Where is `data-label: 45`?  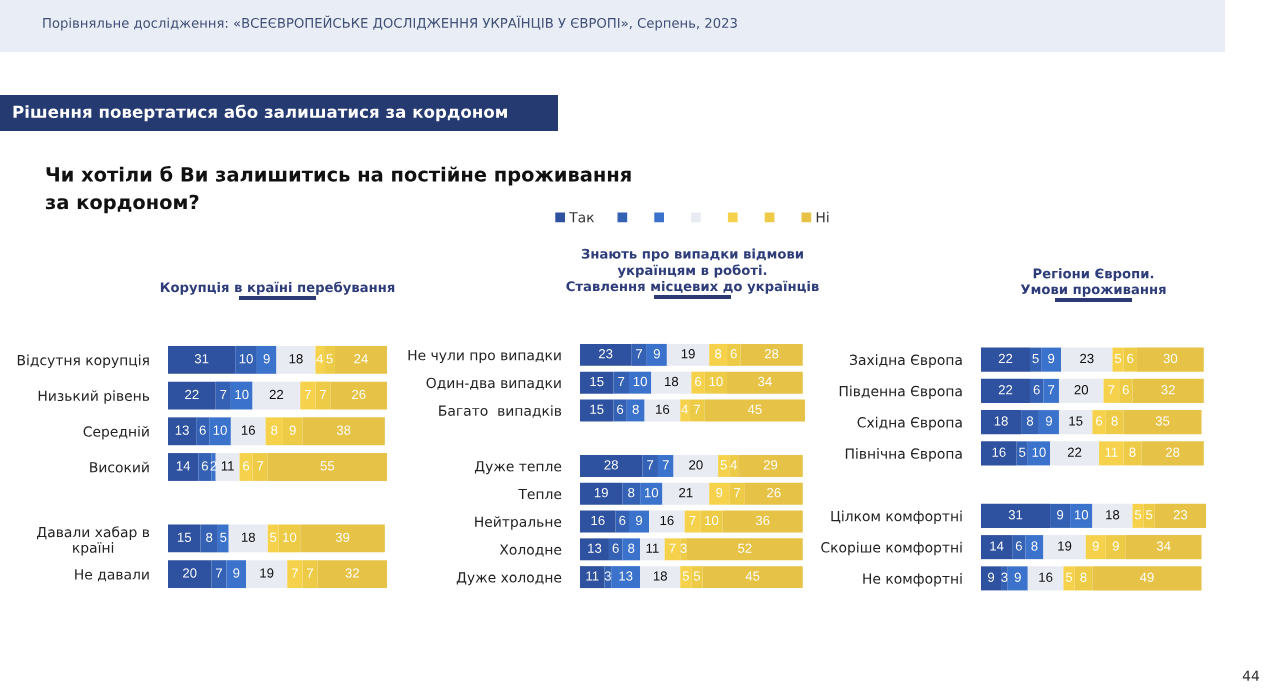 data-label: 45 is located at coordinates (754, 409).